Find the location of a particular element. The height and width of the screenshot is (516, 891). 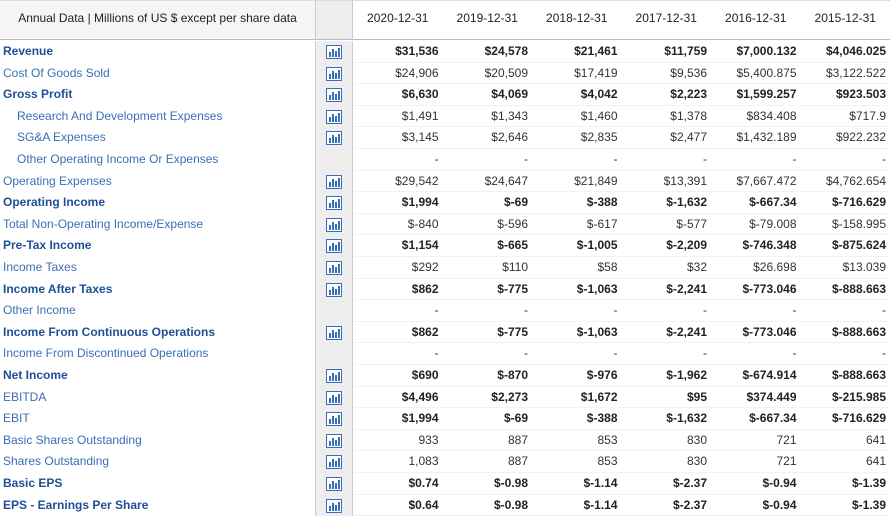

value-cell: $-888.663 is located at coordinates (845, 376).